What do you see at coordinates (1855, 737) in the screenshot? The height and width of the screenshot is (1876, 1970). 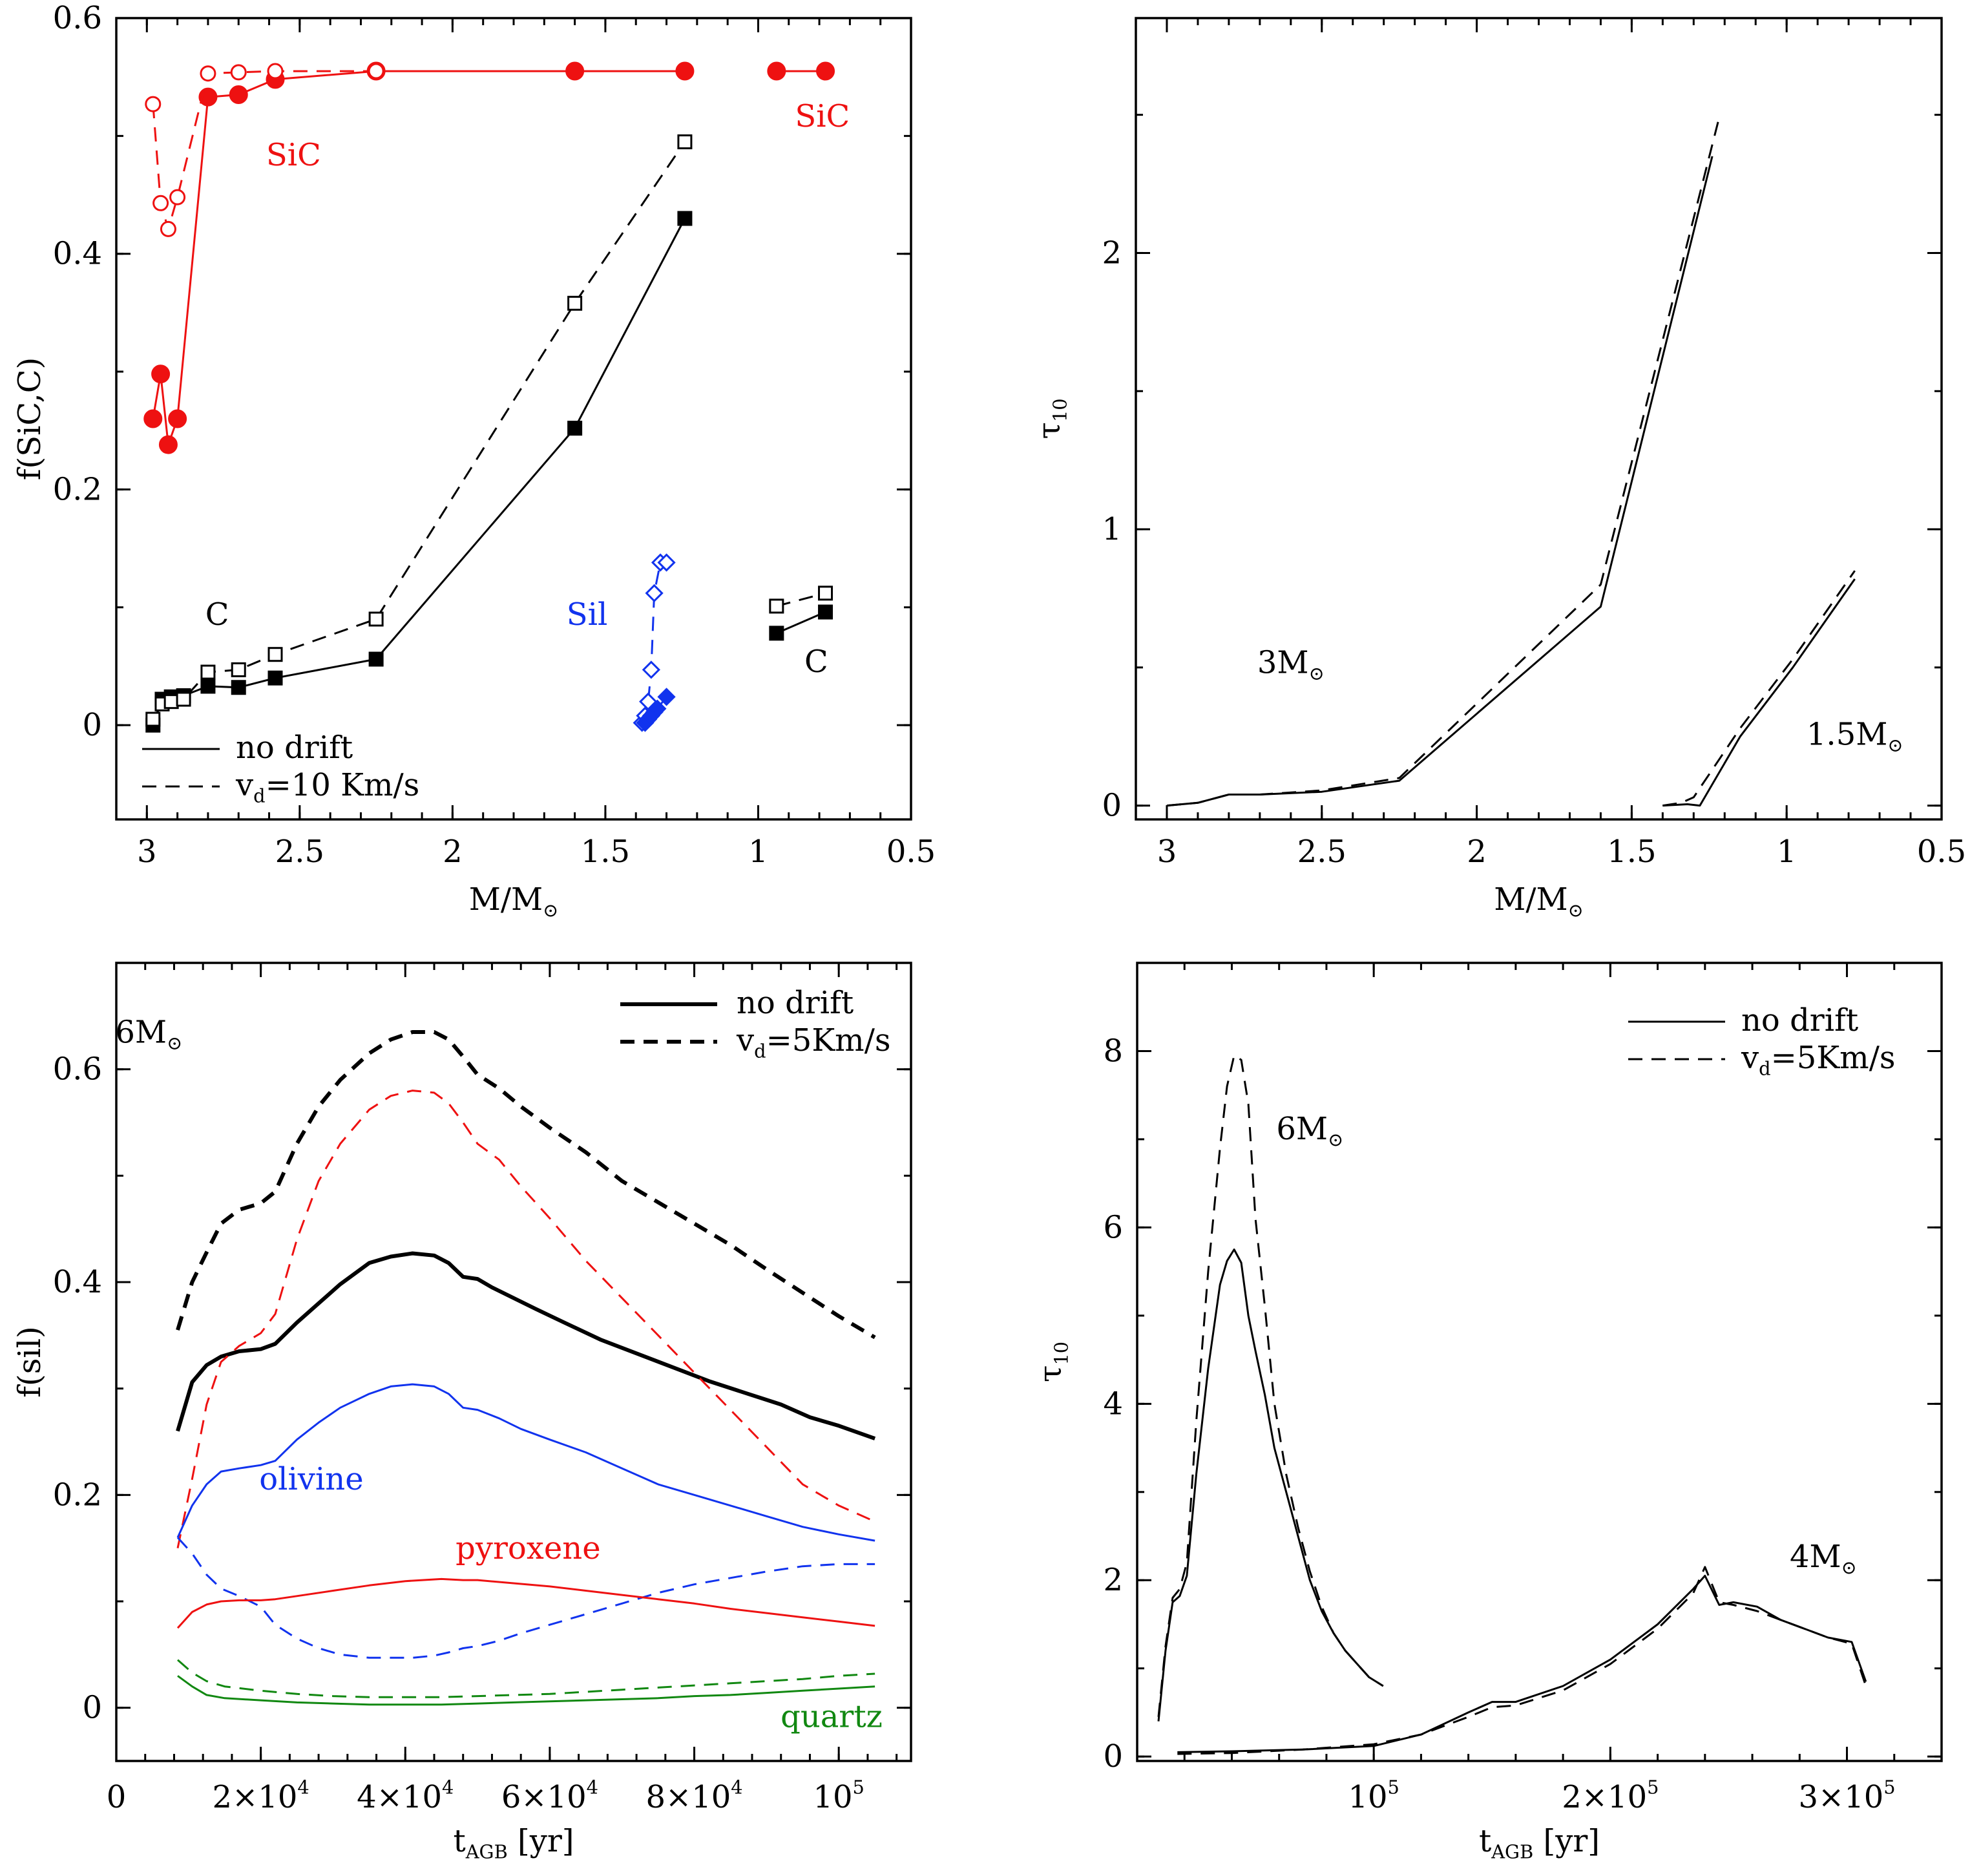 I see `annotation-label: 1.5M⊙` at bounding box center [1855, 737].